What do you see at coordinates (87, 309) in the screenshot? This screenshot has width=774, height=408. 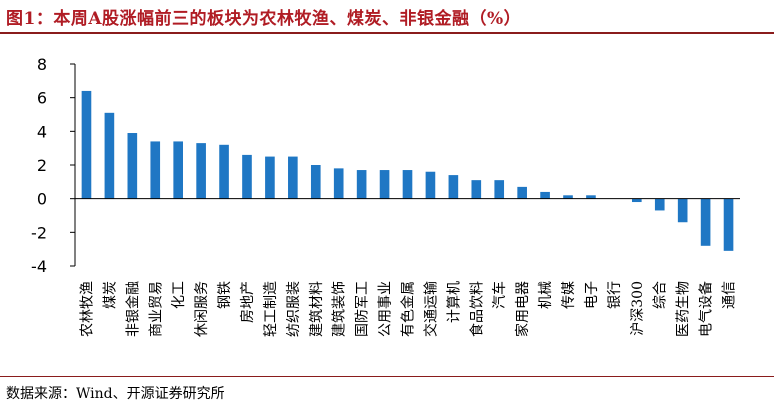 I see `x-tick-label-1: 农林牧渔` at bounding box center [87, 309].